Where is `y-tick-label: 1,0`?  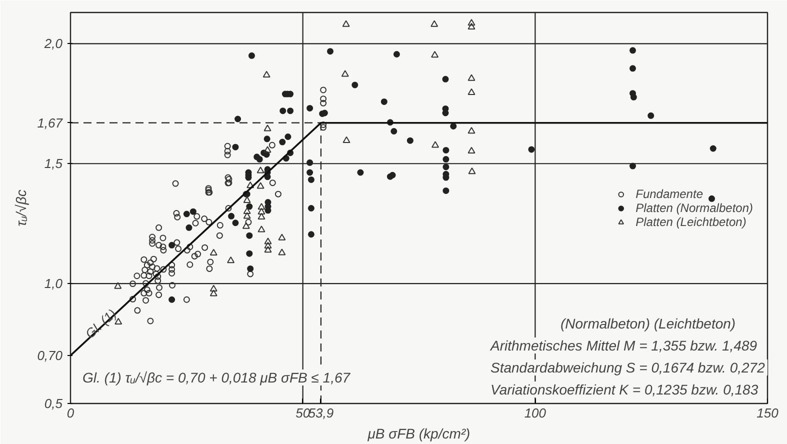 y-tick-label: 1,0 is located at coordinates (54, 284).